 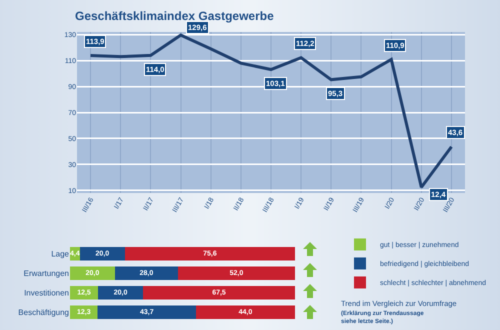 I want to click on y-tick-label: Erwartungen, so click(x=46, y=273).